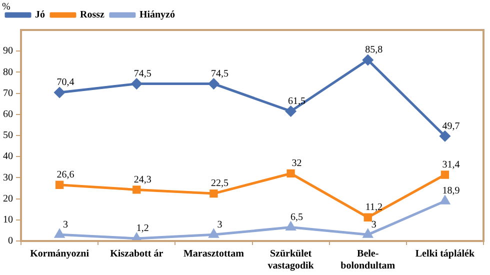 The width and height of the screenshot is (490, 275). Describe the element at coordinates (374, 50) in the screenshot. I see `data-label: 85,8` at that location.